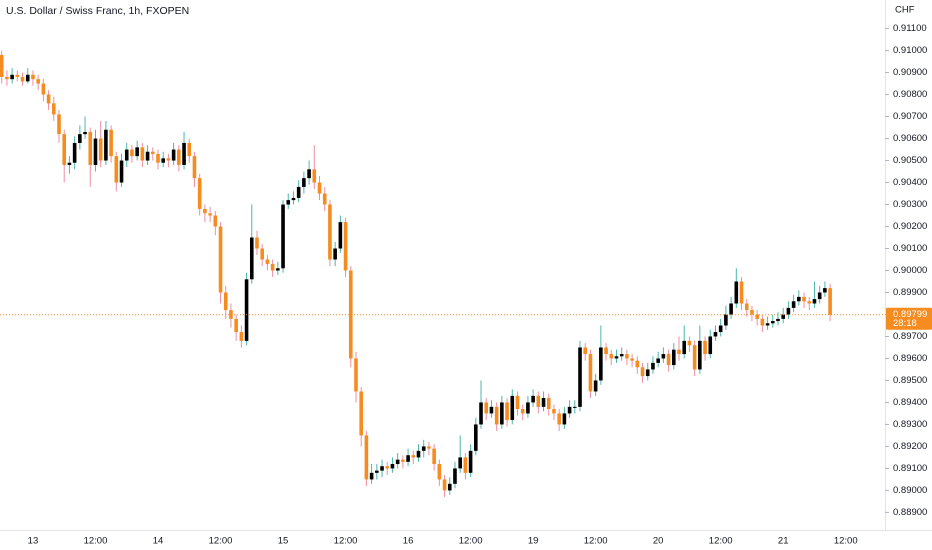  Describe the element at coordinates (910, 28) in the screenshot. I see `y-tick-label: 0.91100` at that location.